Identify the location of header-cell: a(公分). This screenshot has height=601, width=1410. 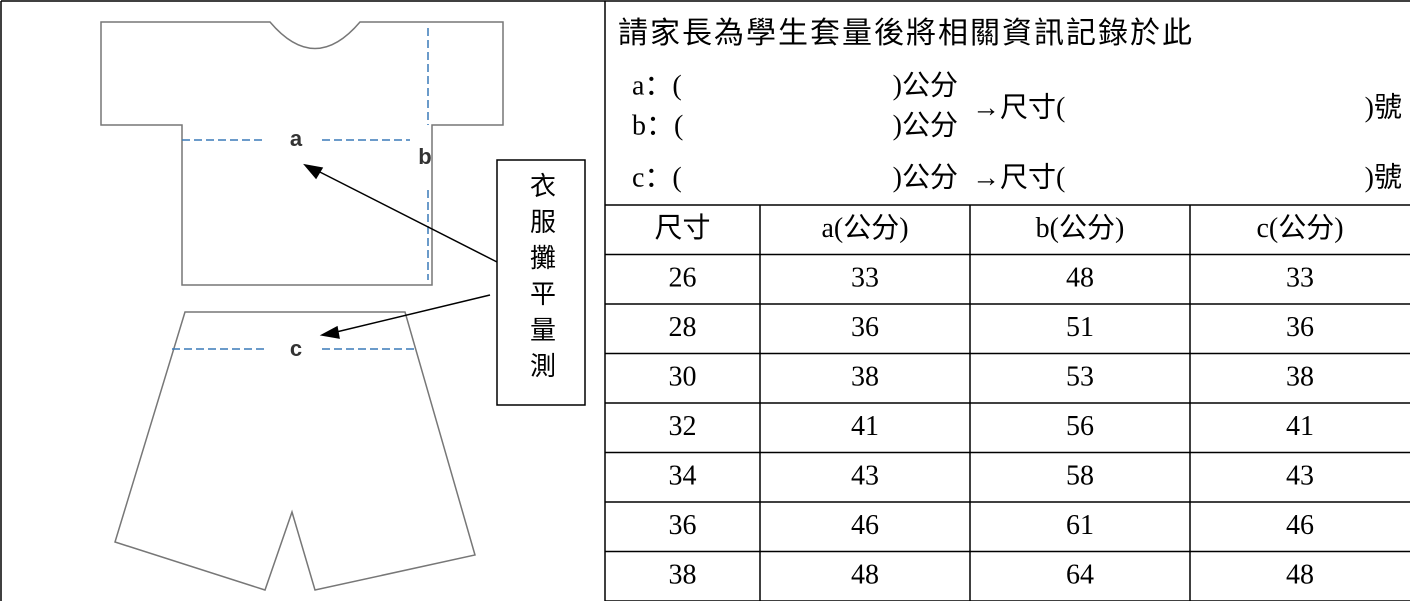
(864, 228).